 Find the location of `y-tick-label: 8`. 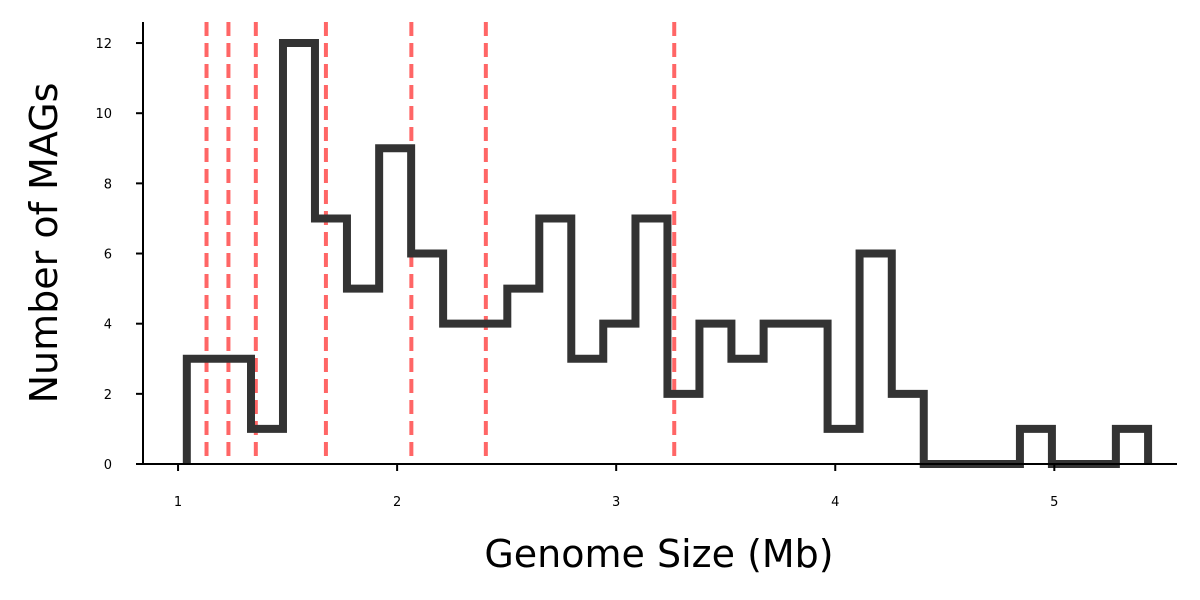

y-tick-label: 8 is located at coordinates (108, 184).